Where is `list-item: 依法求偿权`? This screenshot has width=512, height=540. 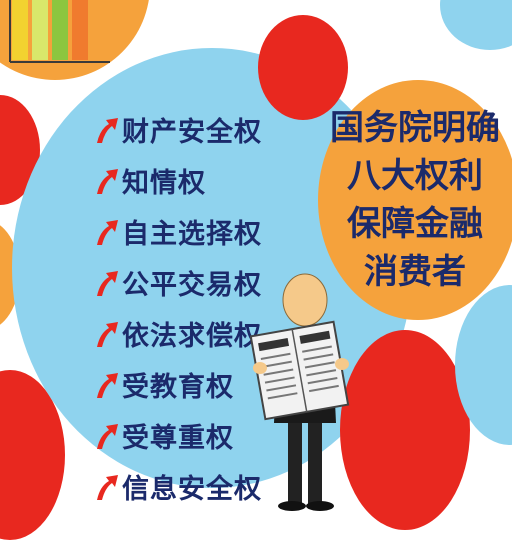 list-item: 依法求偿权 is located at coordinates (178, 333).